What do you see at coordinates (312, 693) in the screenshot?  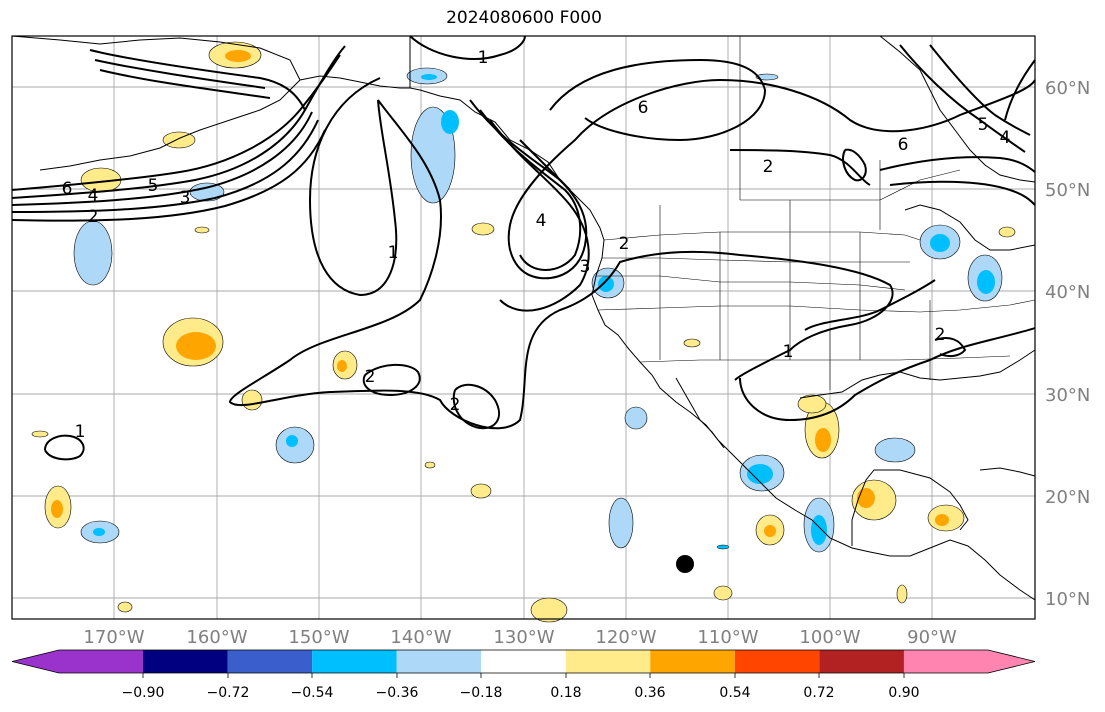 I see `colorbar-tick-label: −0.54` at bounding box center [312, 693].